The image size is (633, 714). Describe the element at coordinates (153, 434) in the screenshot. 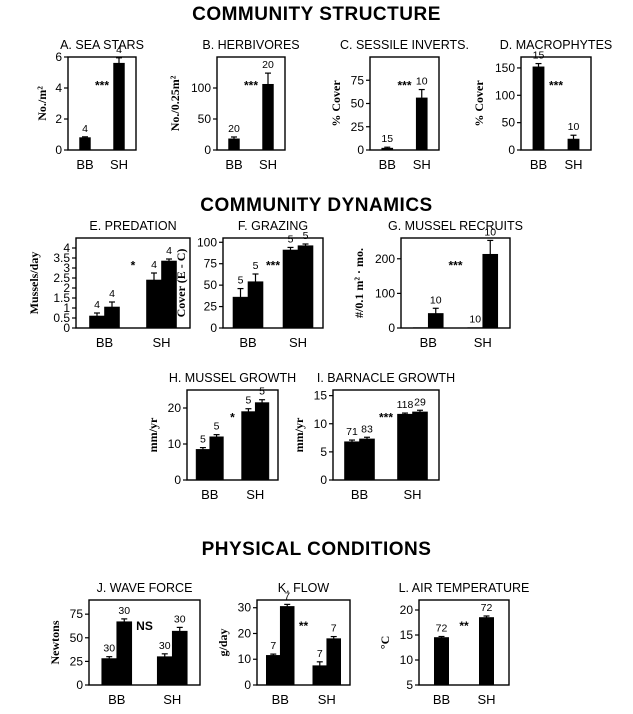

I see `y-axis-label: mm/yr` at that location.